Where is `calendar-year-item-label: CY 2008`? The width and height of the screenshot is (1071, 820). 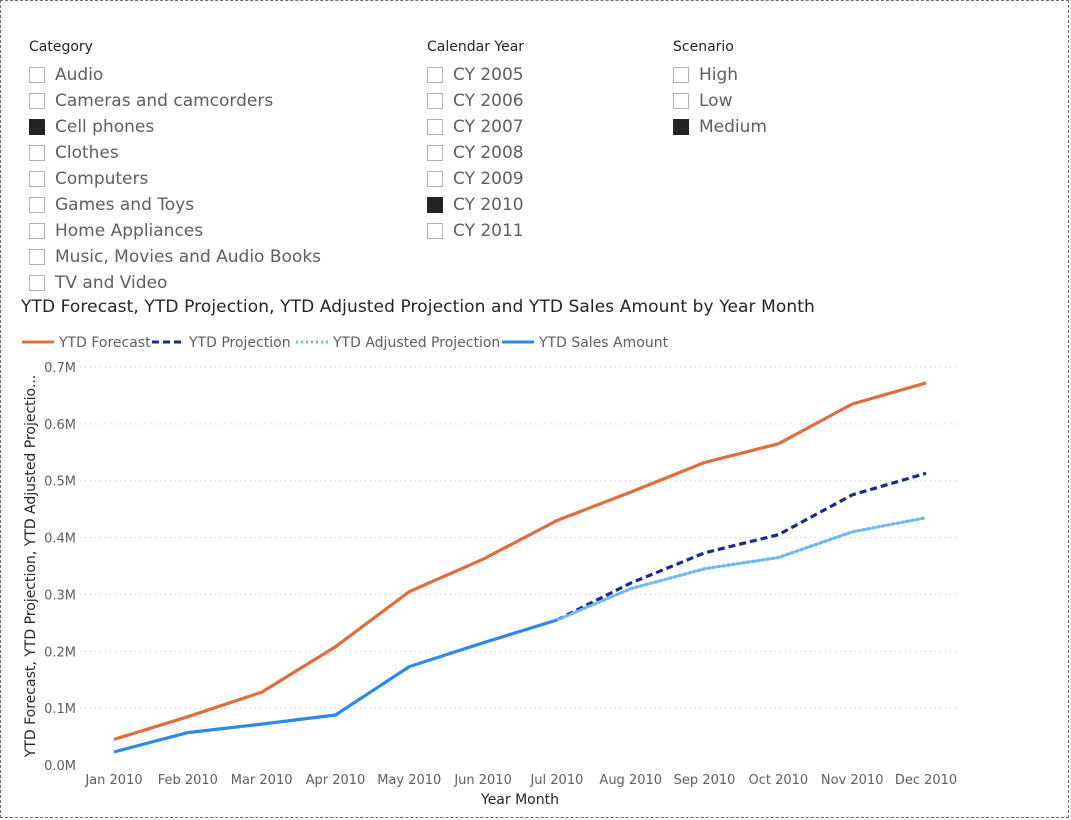 calendar-year-item-label: CY 2008 is located at coordinates (488, 153).